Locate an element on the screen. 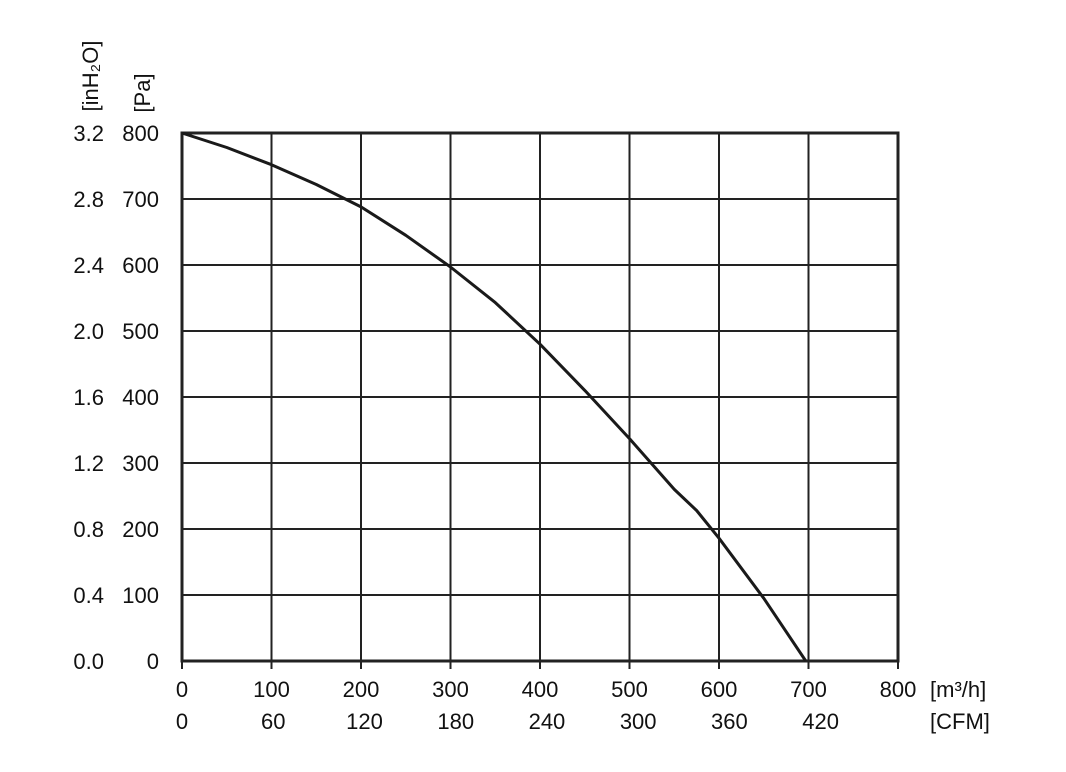  y-tick-label: 600 is located at coordinates (140, 265).